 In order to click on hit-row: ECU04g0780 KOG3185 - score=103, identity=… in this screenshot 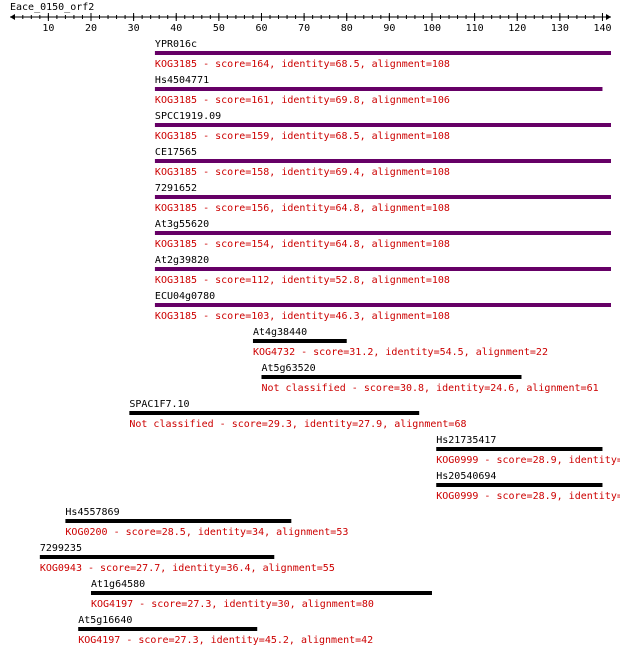, I will do `click(382, 306)`.